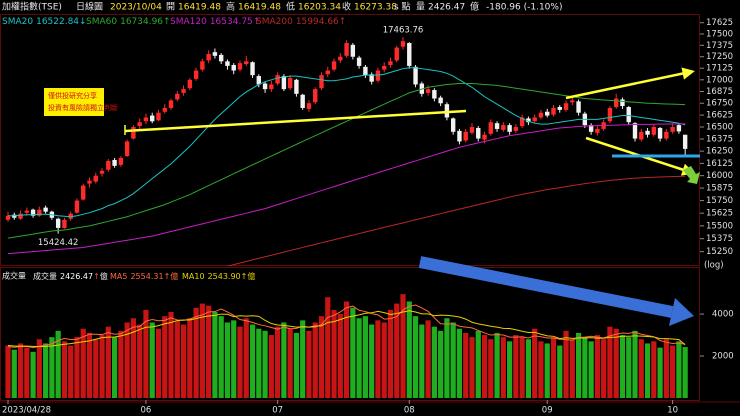 The image size is (740, 416). Describe the element at coordinates (58, 243) in the screenshot. I see `low-annotation: 15424.42` at that location.